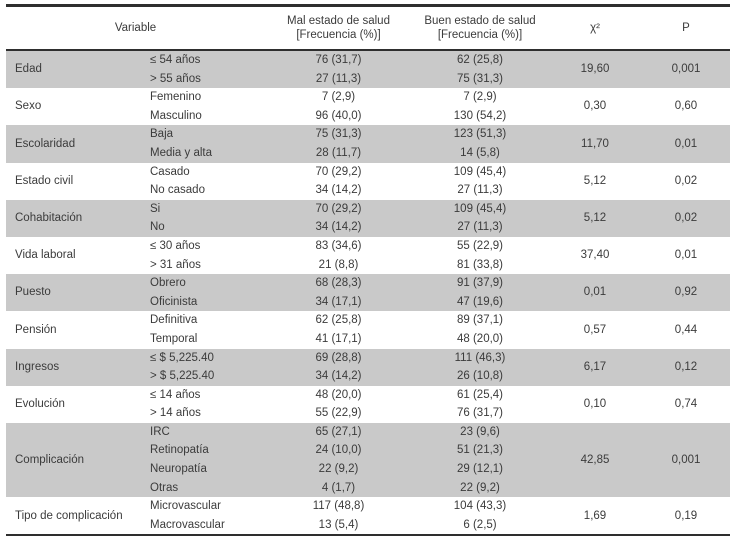  Describe the element at coordinates (203, 432) in the screenshot. I see `subcategory-cell: IRC` at that location.